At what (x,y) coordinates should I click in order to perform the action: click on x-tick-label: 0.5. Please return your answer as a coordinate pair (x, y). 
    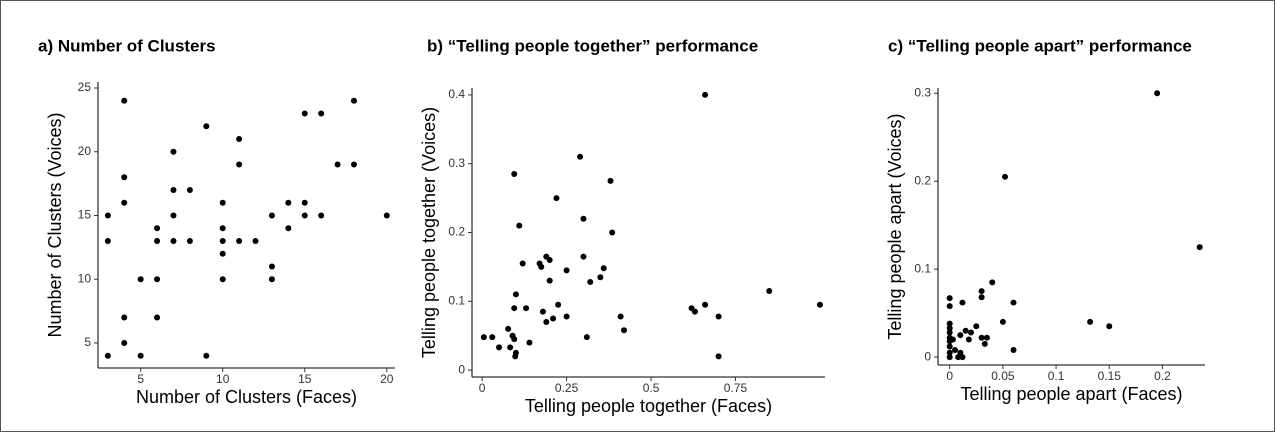
    Looking at the image, I should click on (651, 388).